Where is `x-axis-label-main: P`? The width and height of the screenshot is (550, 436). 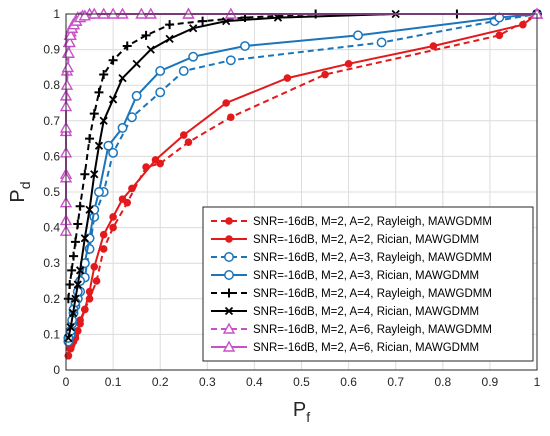 x-axis-label-main: P is located at coordinates (299, 410).